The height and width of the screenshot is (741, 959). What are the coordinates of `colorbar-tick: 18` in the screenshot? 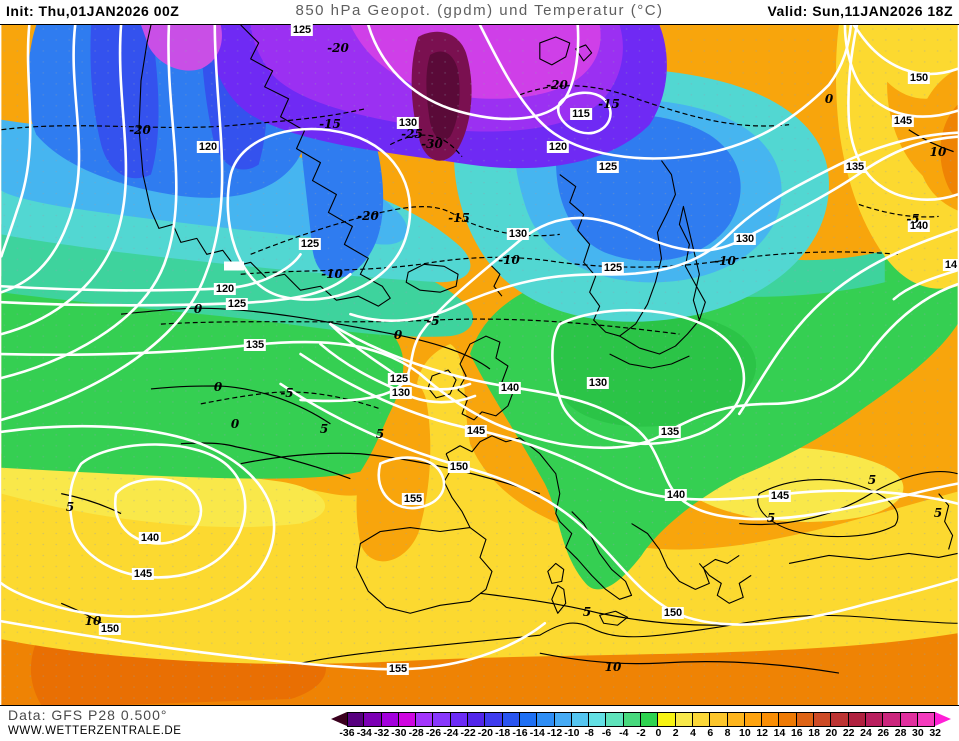 It's located at (814, 733).